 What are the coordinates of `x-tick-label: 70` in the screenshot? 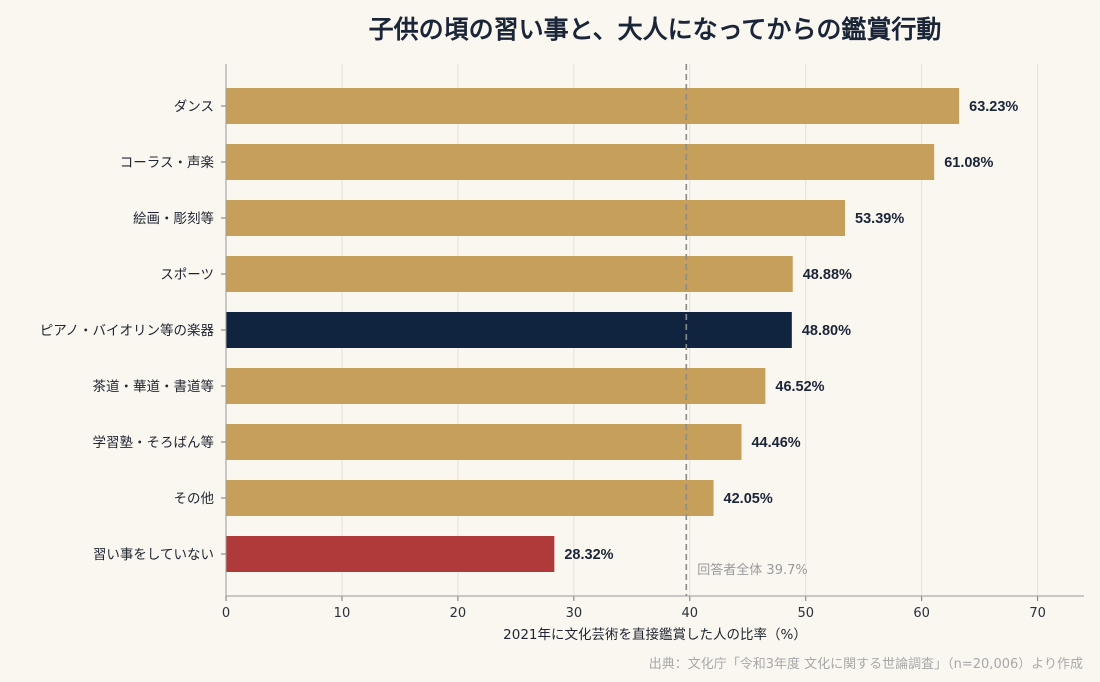 It's located at (1037, 613).